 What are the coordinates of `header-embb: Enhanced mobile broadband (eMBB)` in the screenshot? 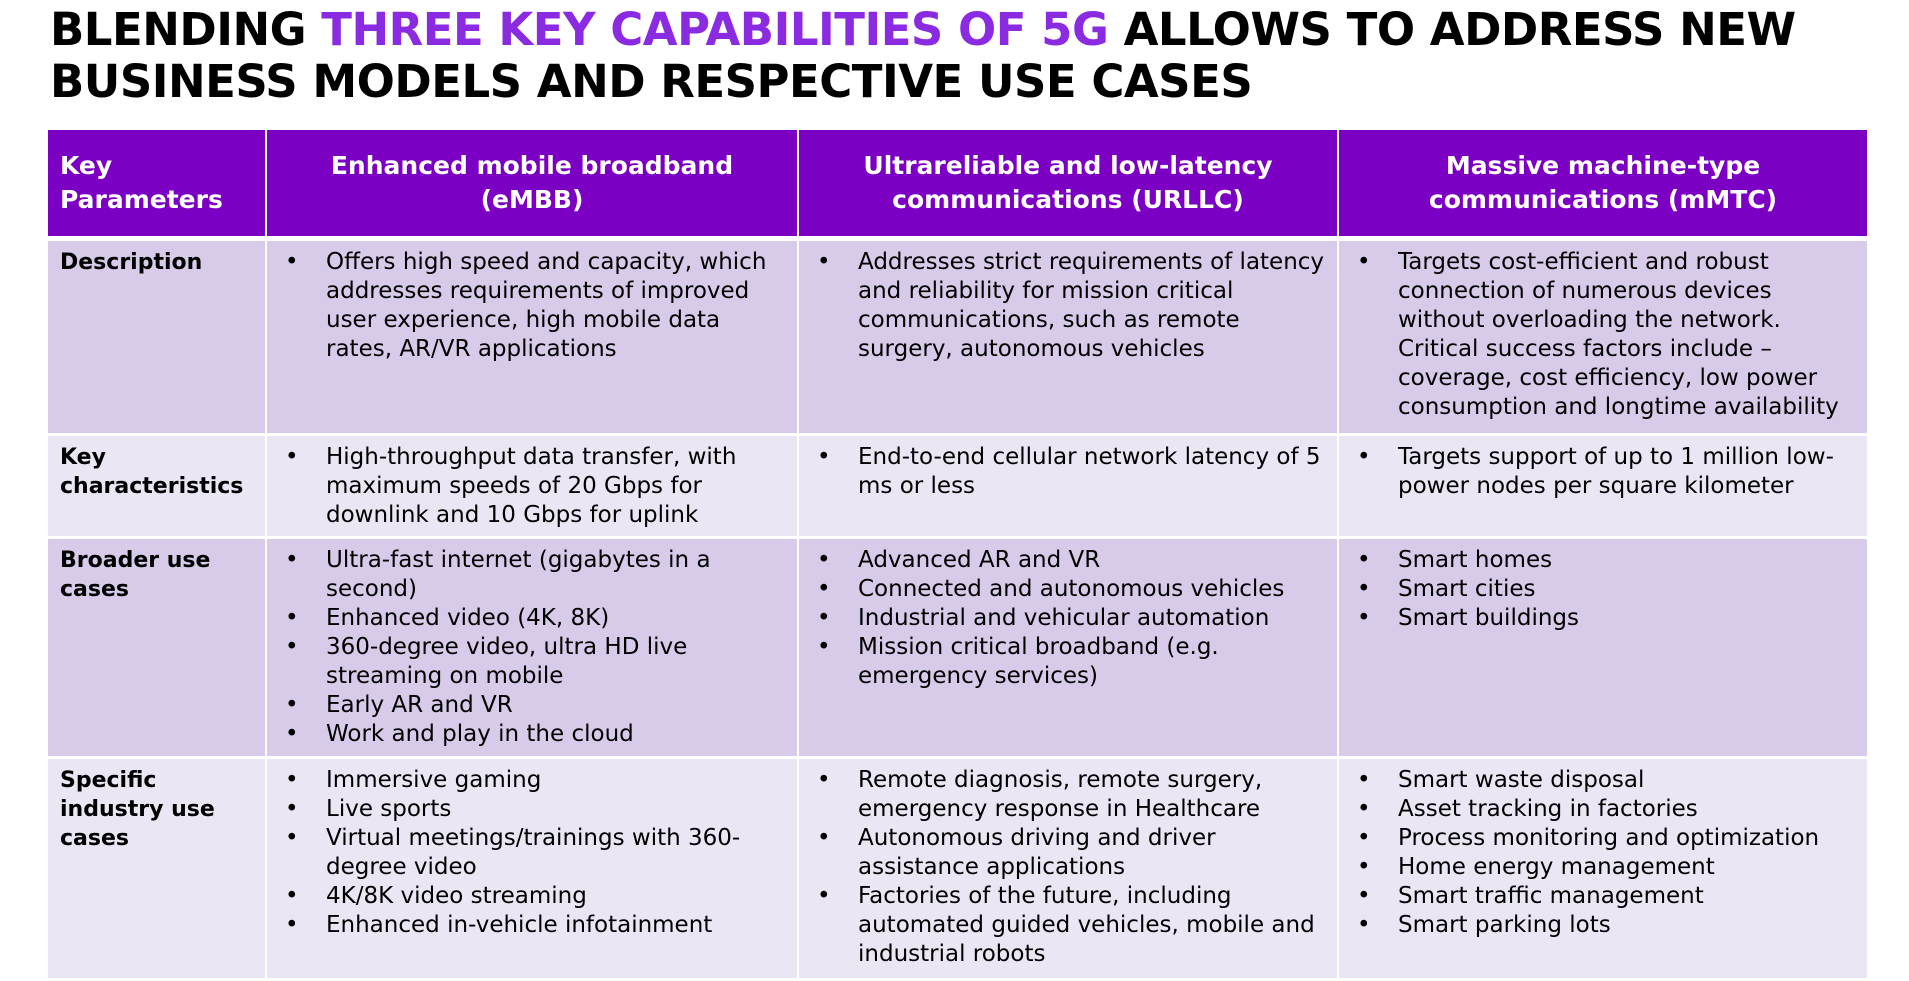 It's located at (532, 185).